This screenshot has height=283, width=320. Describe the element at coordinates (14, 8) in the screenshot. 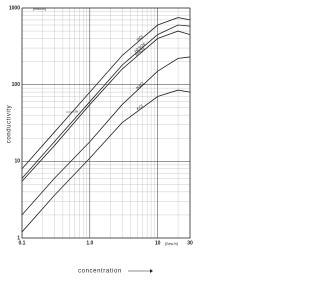

I see `y-tick-label: 1000` at that location.